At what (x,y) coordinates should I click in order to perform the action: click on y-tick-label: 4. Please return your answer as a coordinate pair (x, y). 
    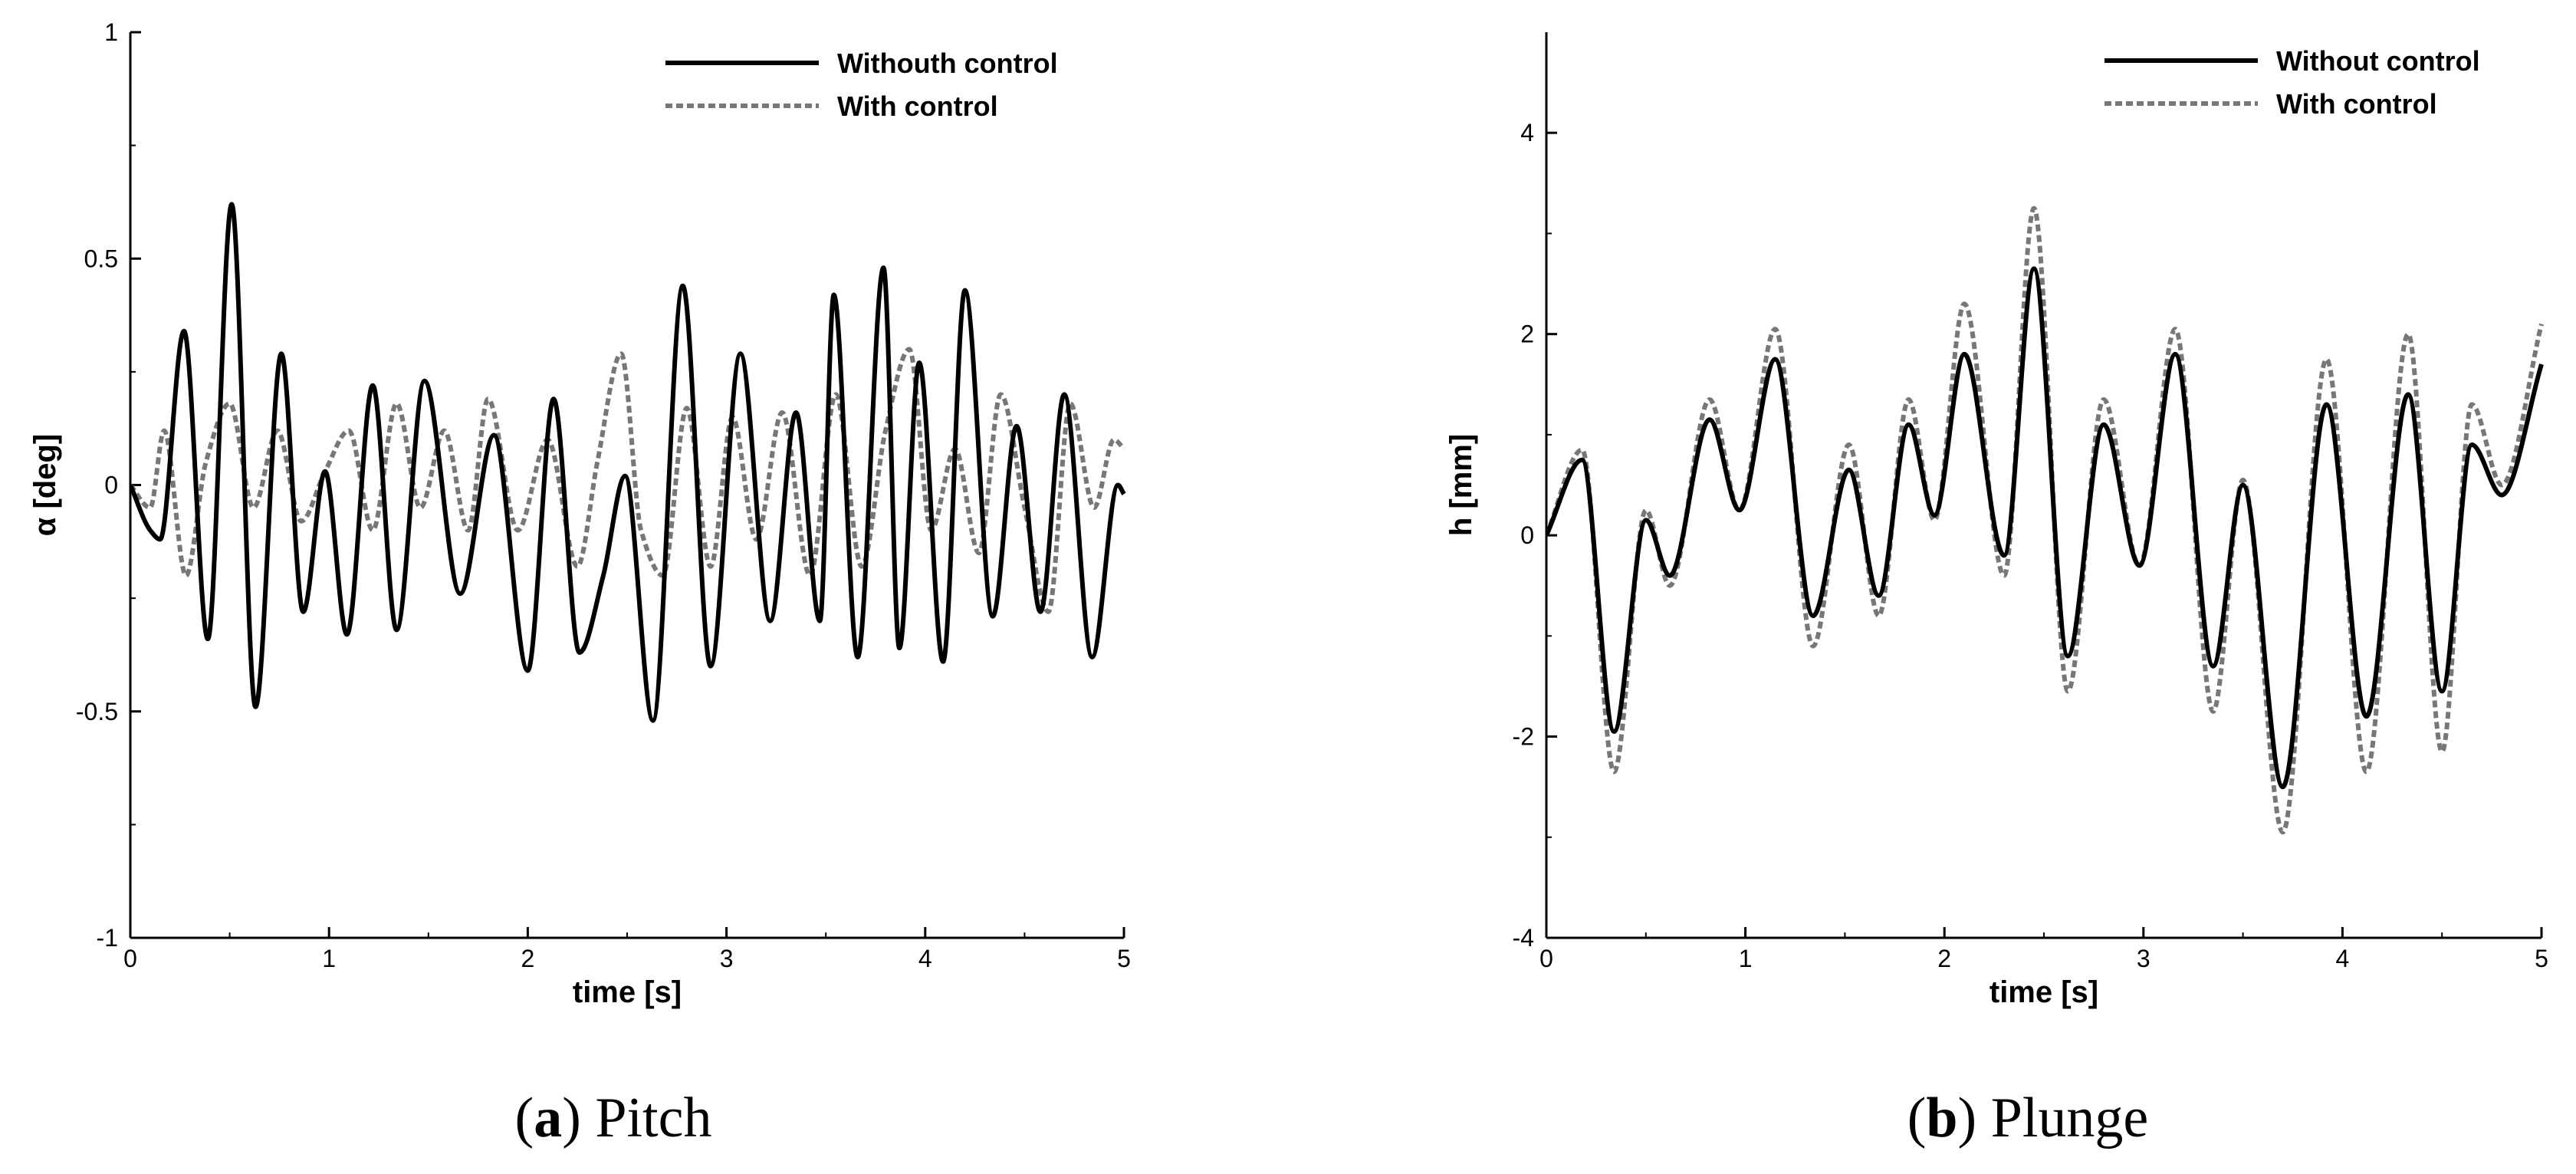
    Looking at the image, I should click on (1527, 132).